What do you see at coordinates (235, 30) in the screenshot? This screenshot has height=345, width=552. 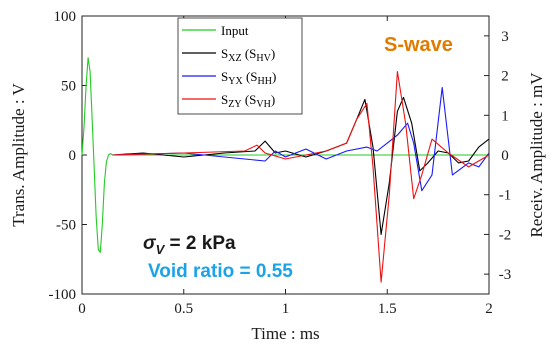 I see `legend-entry-input: Input` at bounding box center [235, 30].